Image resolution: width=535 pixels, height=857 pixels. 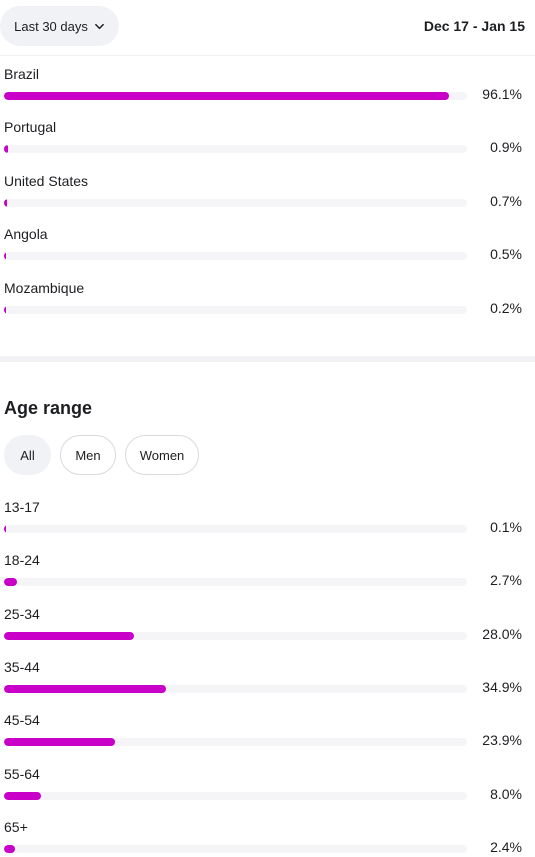 What do you see at coordinates (474, 26) in the screenshot?
I see `date-range-text: Dec 17 - Jan 15` at bounding box center [474, 26].